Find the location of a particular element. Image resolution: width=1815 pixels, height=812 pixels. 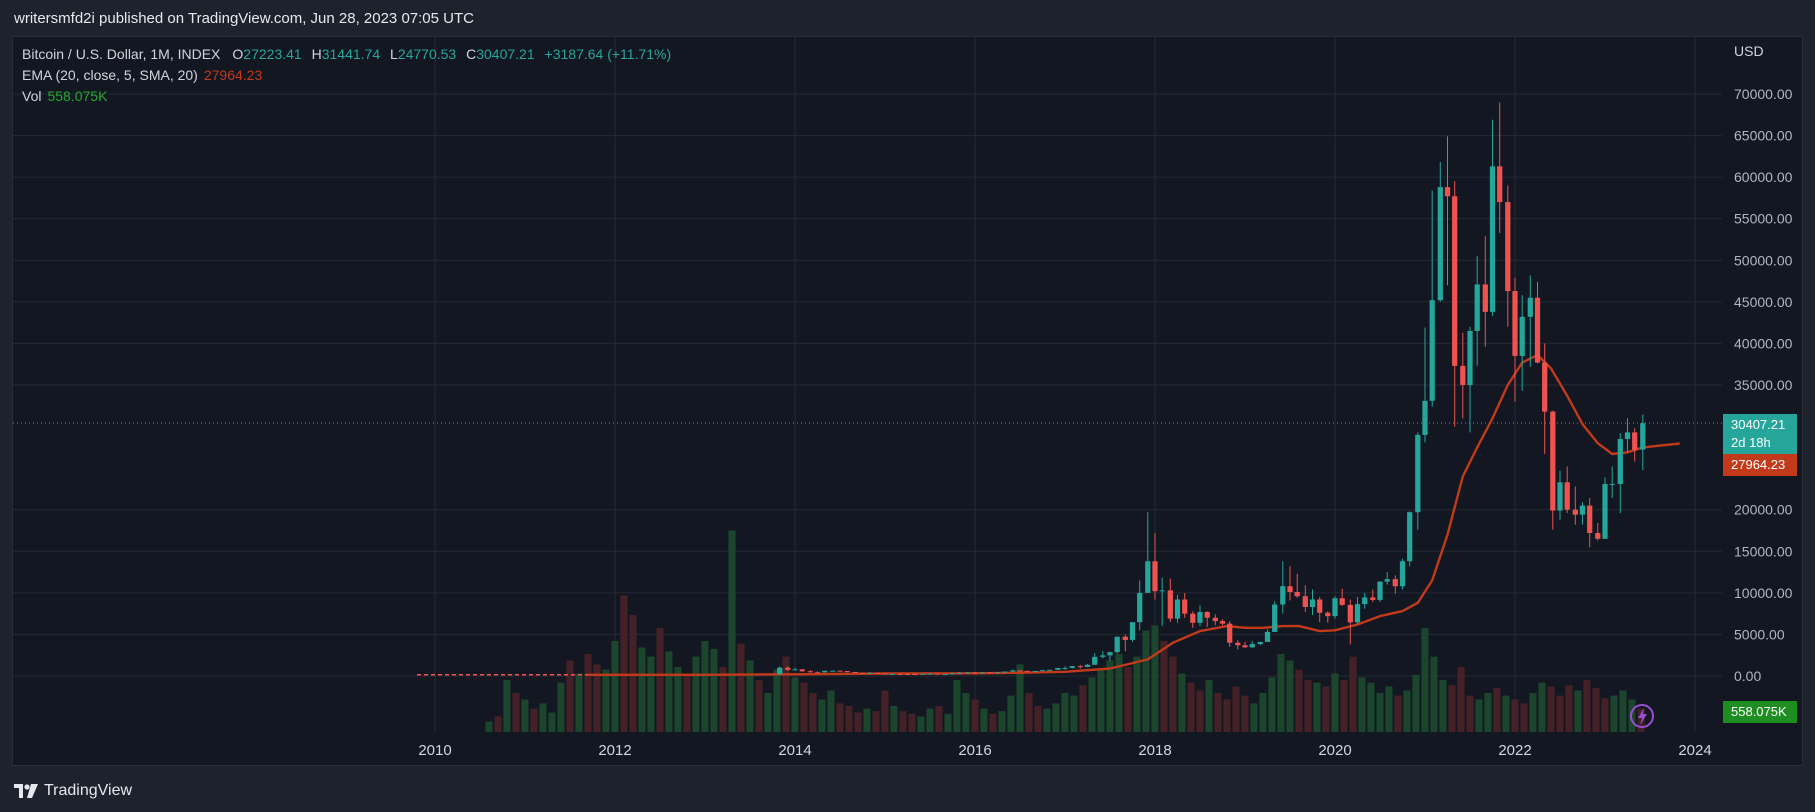

ema-tag-value: 27964.23 is located at coordinates (1758, 464).